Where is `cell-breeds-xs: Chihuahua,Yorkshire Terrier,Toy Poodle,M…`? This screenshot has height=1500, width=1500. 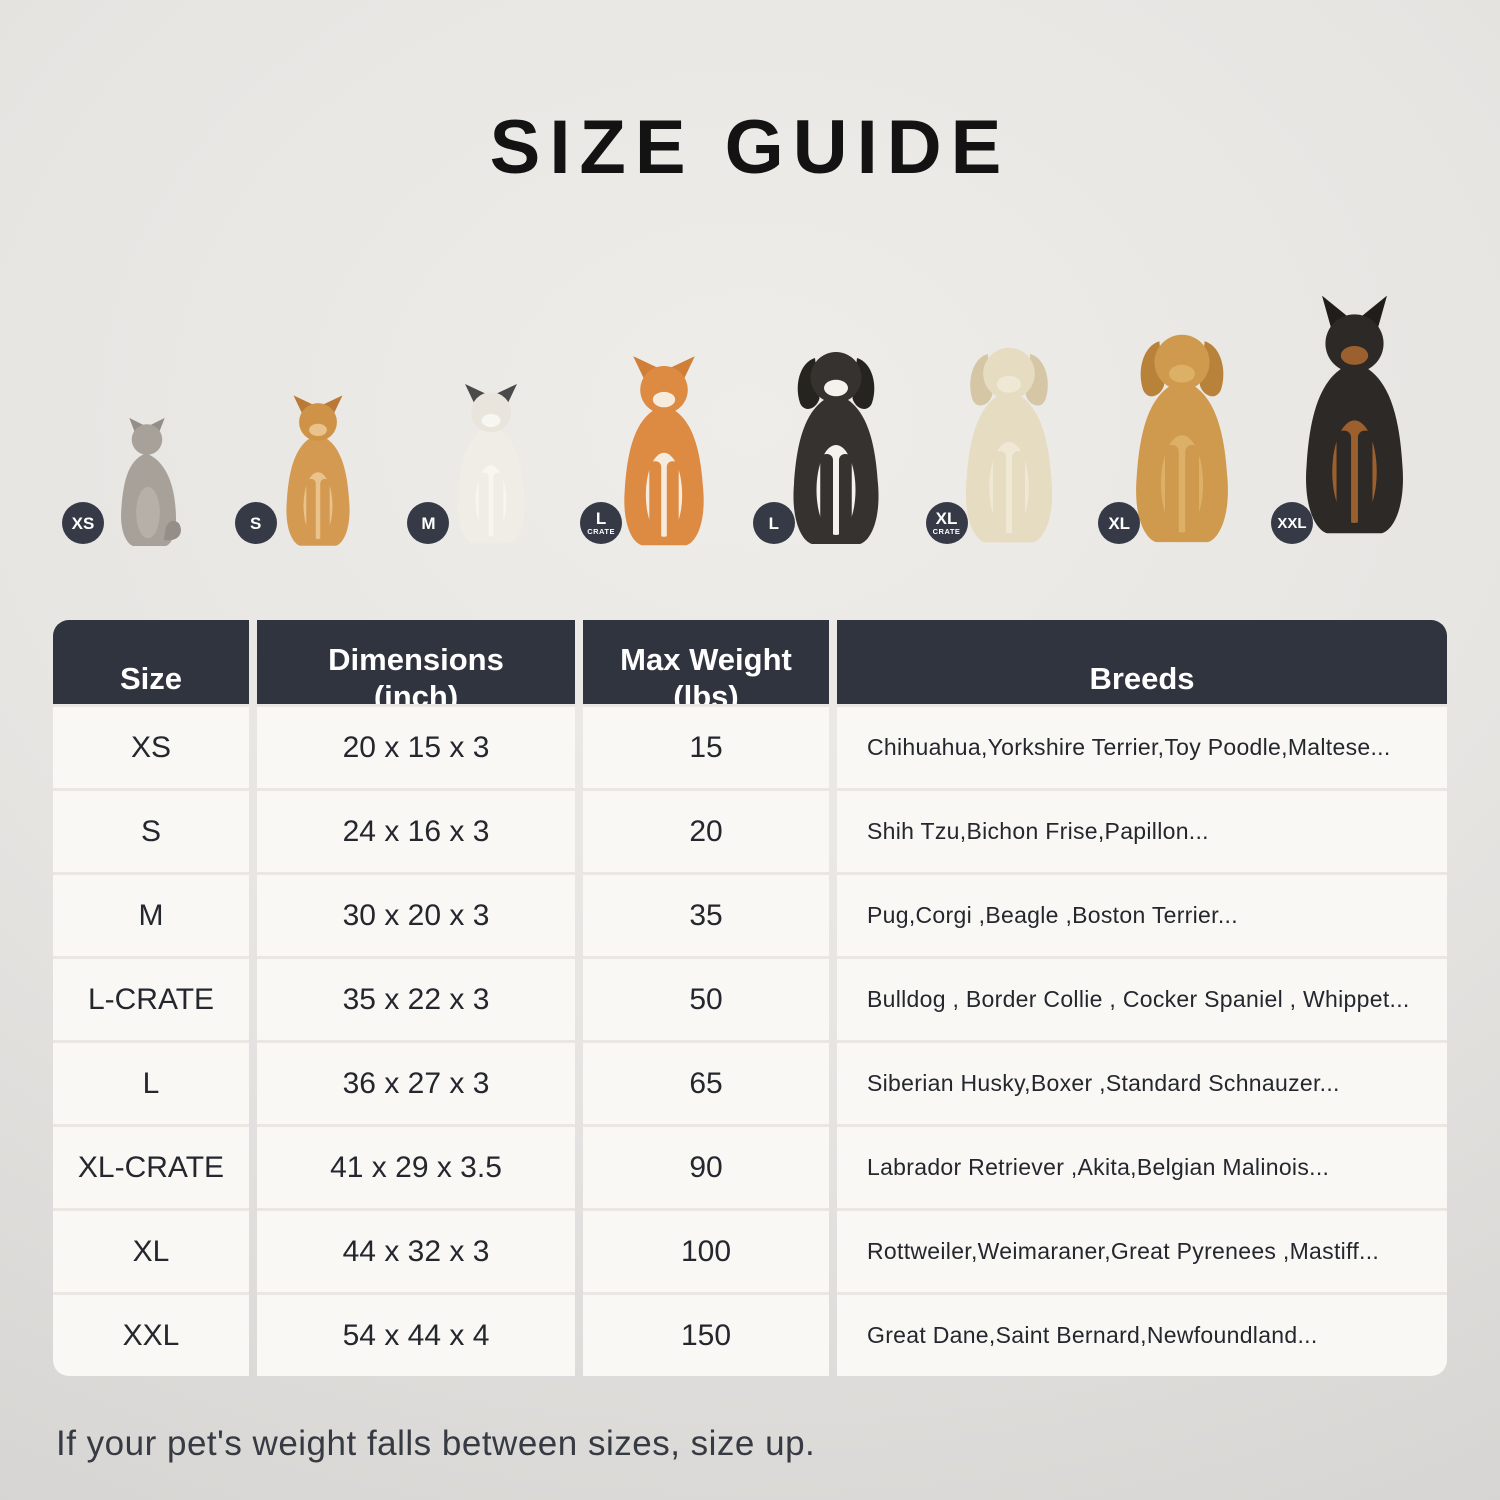
cell-breeds-xs: Chihuahua,Yorkshire Terrier,Toy Poodle,M… is located at coordinates (1142, 746).